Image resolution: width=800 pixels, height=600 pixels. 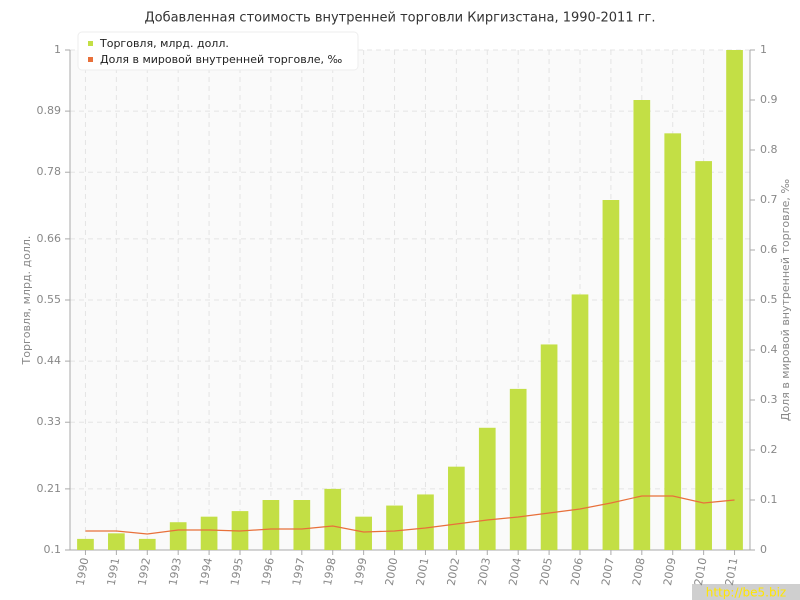 What do you see at coordinates (49, 421) in the screenshot?
I see `y-tick-label: 0.33` at bounding box center [49, 421].